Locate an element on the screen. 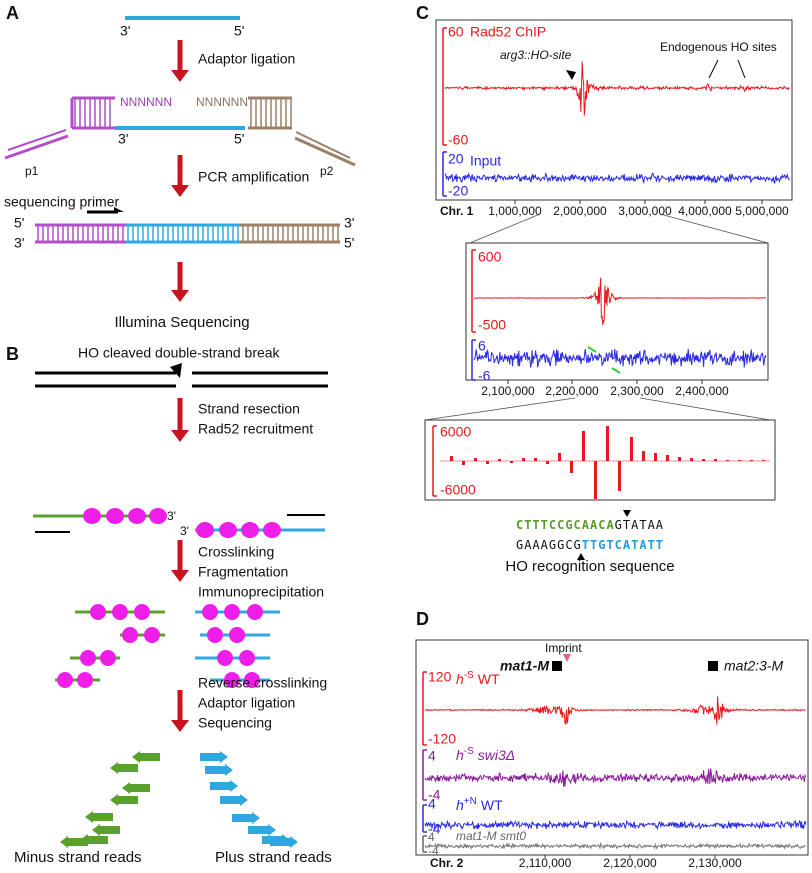 The image size is (812, 873). track-part: swi3Δ is located at coordinates (496, 755).